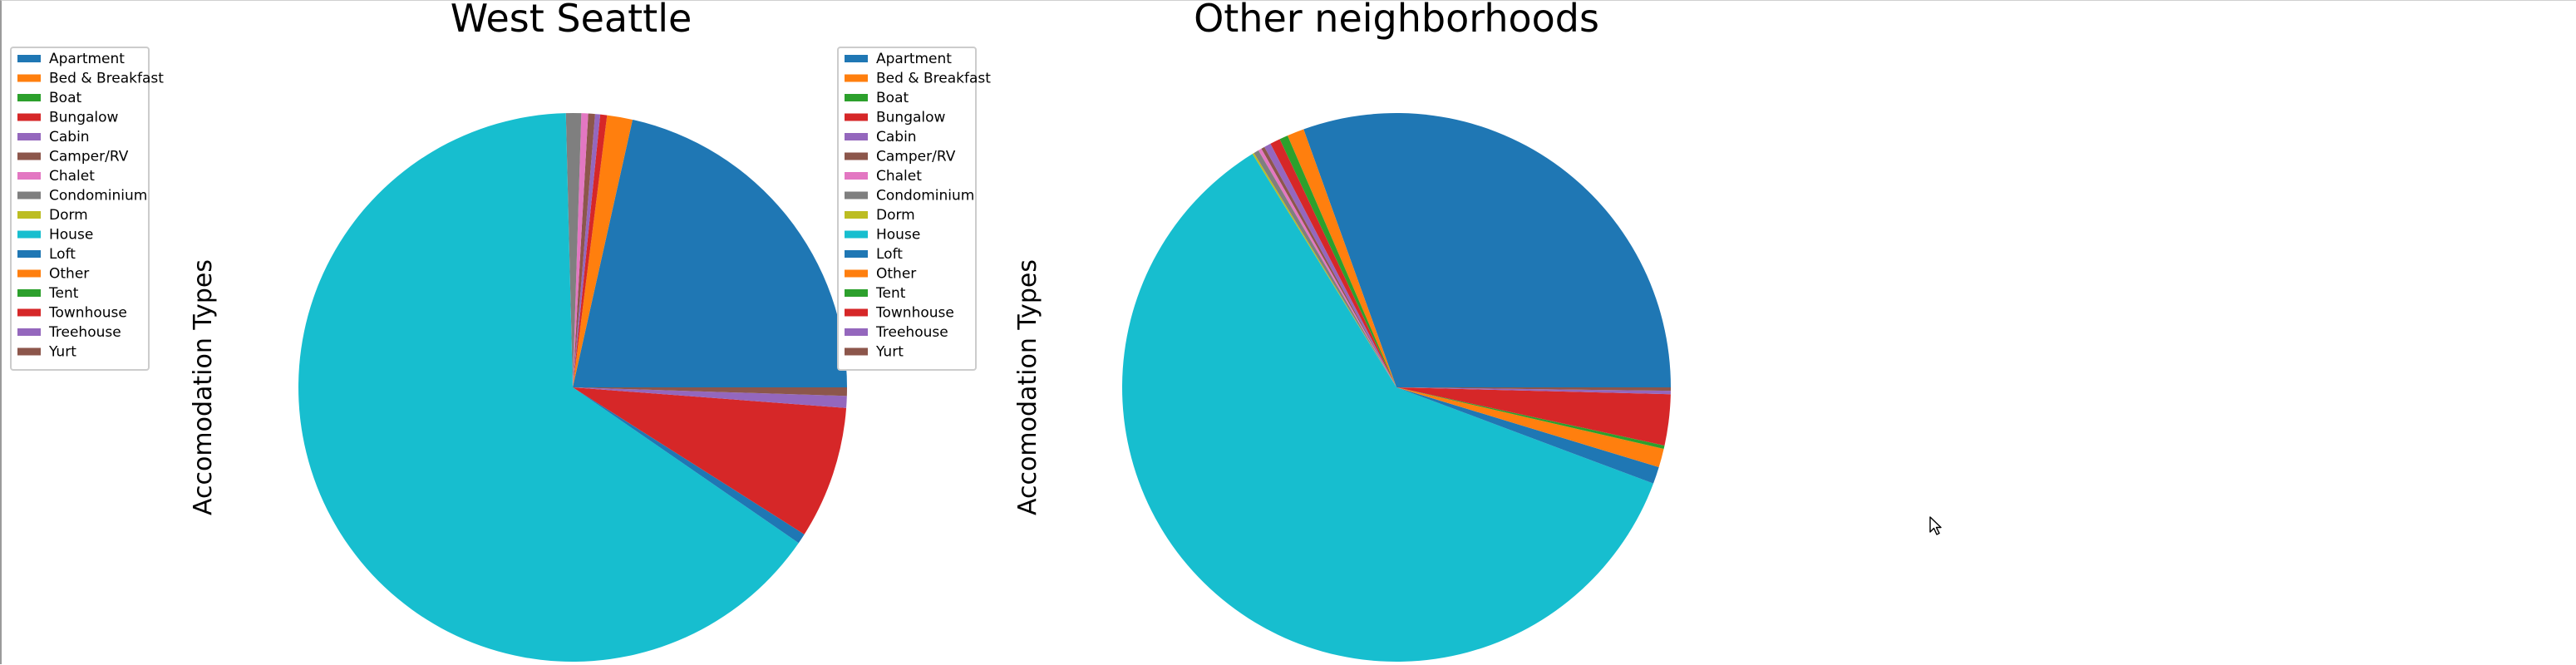 The height and width of the screenshot is (665, 2576). I want to click on pie-slice-treehouse, so click(1533, 391).